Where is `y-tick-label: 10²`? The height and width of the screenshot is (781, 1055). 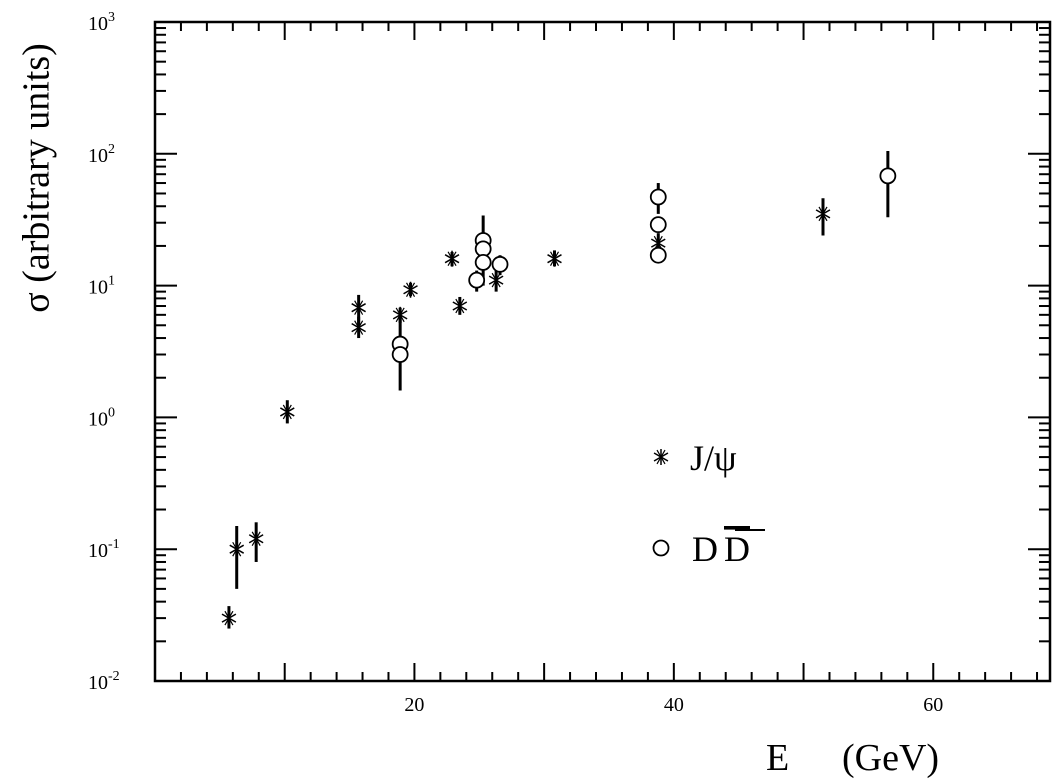 y-tick-label: 10² is located at coordinates (101, 154).